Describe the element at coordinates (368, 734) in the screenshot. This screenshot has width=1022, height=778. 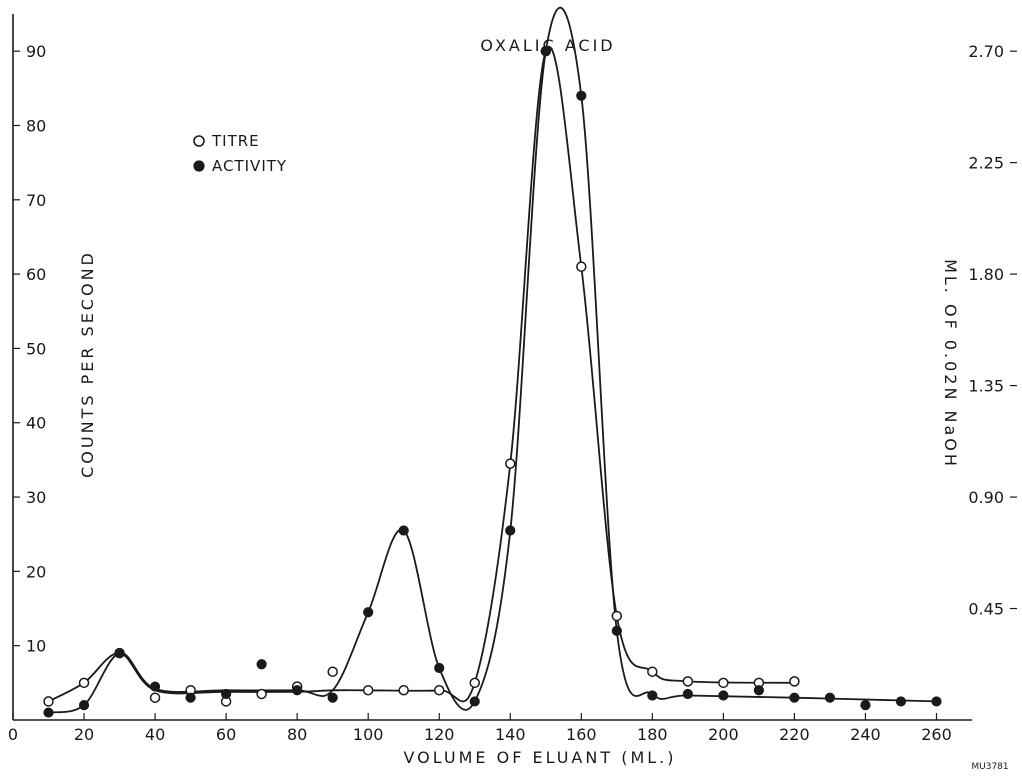
I see `x-tick-label: 100` at that location.